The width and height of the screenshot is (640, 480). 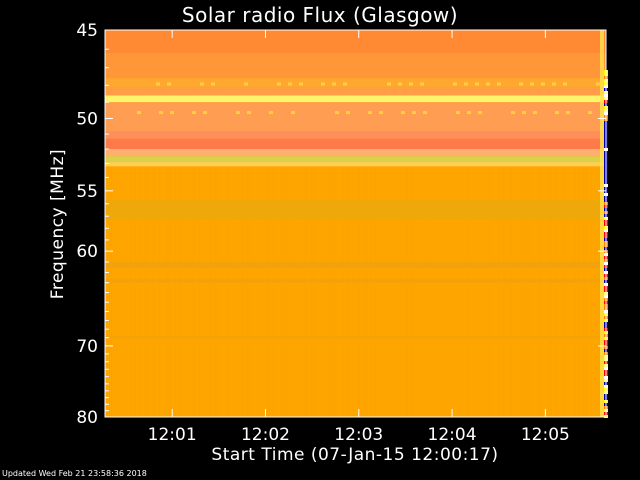 What do you see at coordinates (452, 435) in the screenshot?
I see `x-tick-label: 12:04` at bounding box center [452, 435].